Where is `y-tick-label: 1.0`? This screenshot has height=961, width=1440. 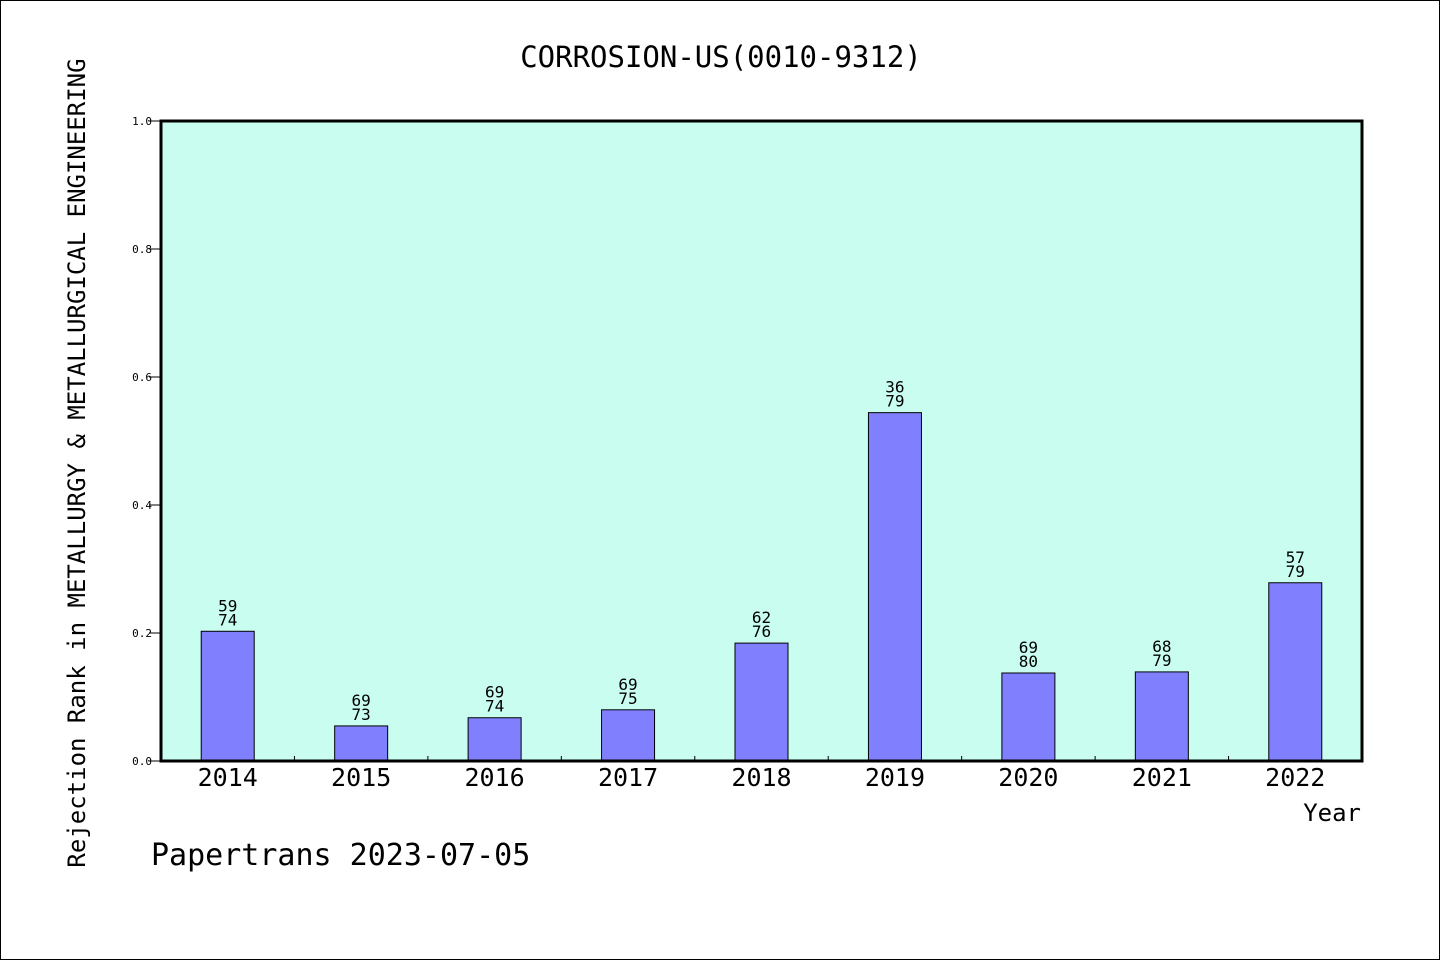 y-tick-label: 1.0 is located at coordinates (142, 121).